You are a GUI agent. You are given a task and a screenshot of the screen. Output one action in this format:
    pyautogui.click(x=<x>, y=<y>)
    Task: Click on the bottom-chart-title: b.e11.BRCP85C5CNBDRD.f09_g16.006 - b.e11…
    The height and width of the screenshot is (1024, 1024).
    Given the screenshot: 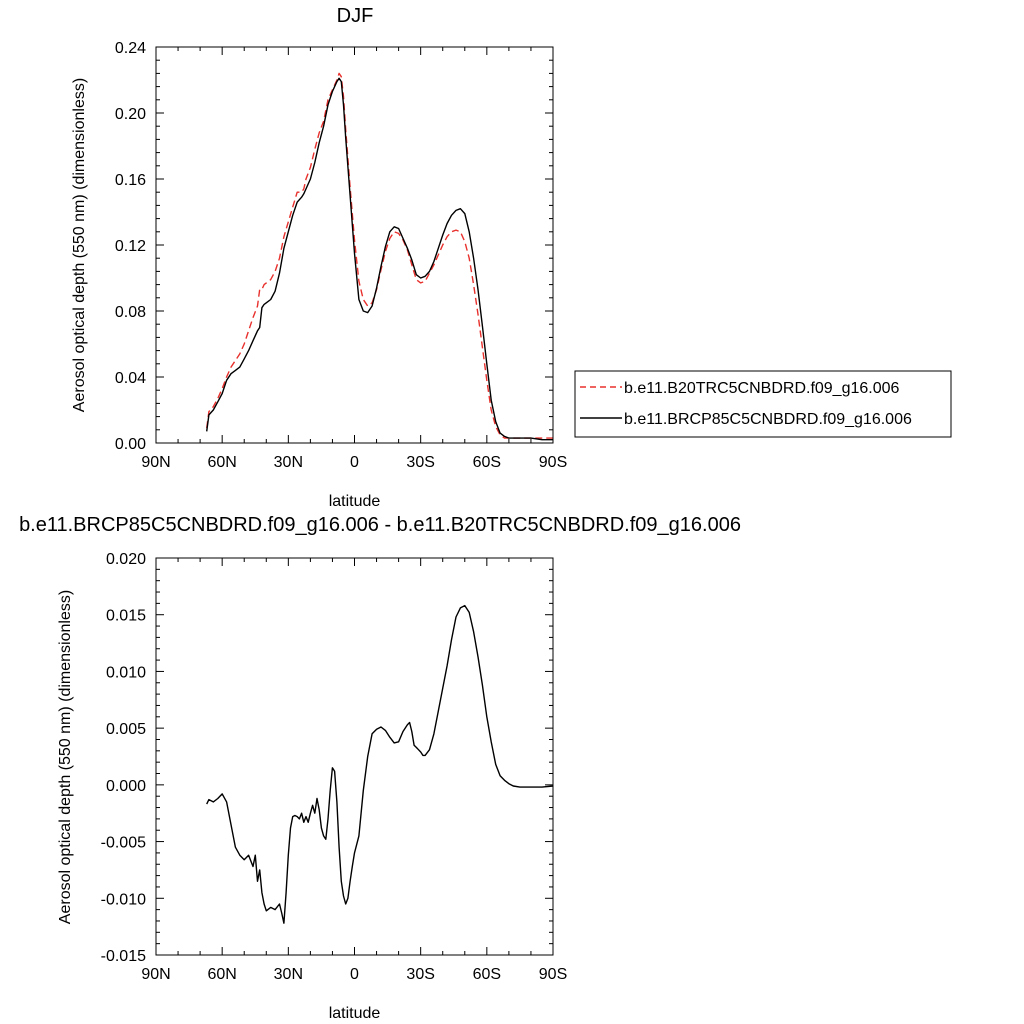 What is the action you would take?
    pyautogui.click(x=380, y=525)
    